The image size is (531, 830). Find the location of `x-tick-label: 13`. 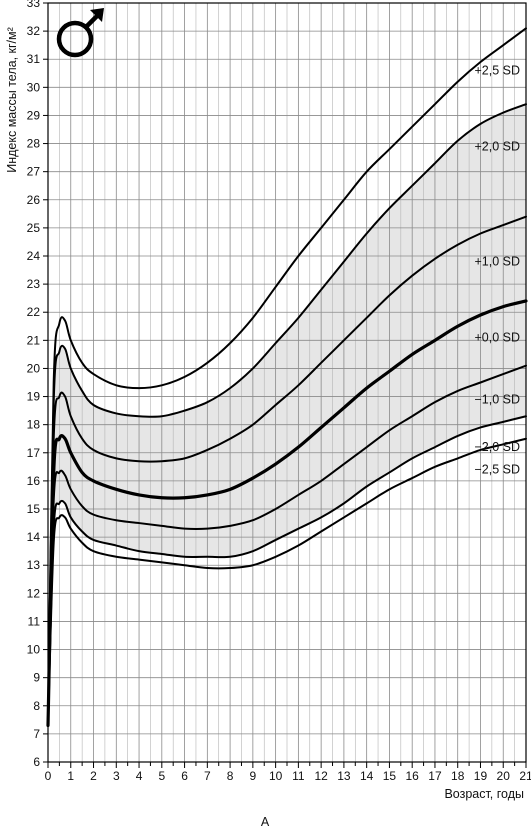

x-tick-label: 13 is located at coordinates (344, 776).